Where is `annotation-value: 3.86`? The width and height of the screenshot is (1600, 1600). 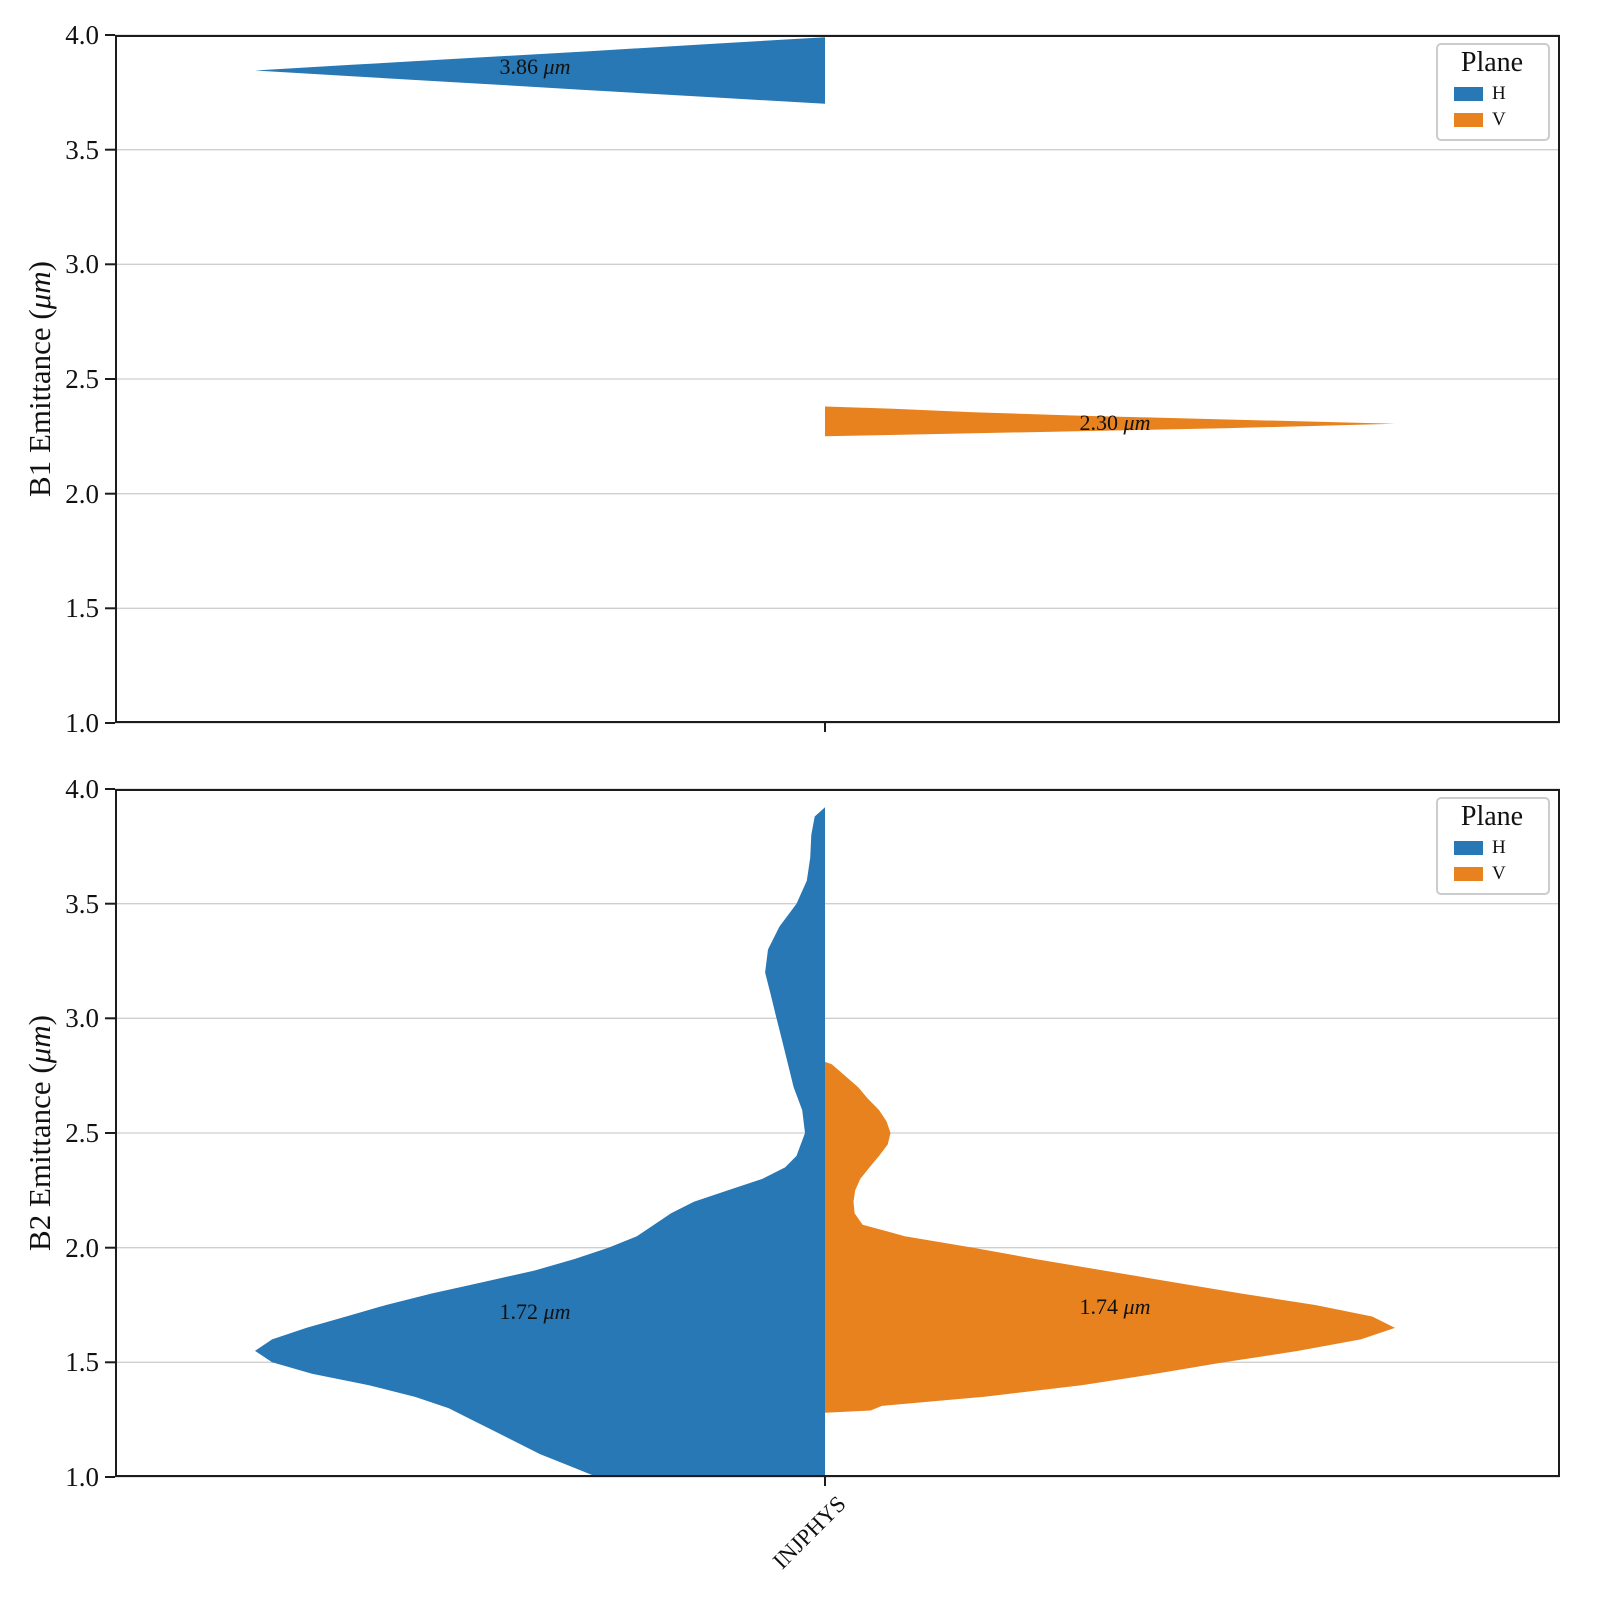 annotation-value: 3.86 is located at coordinates (521, 67).